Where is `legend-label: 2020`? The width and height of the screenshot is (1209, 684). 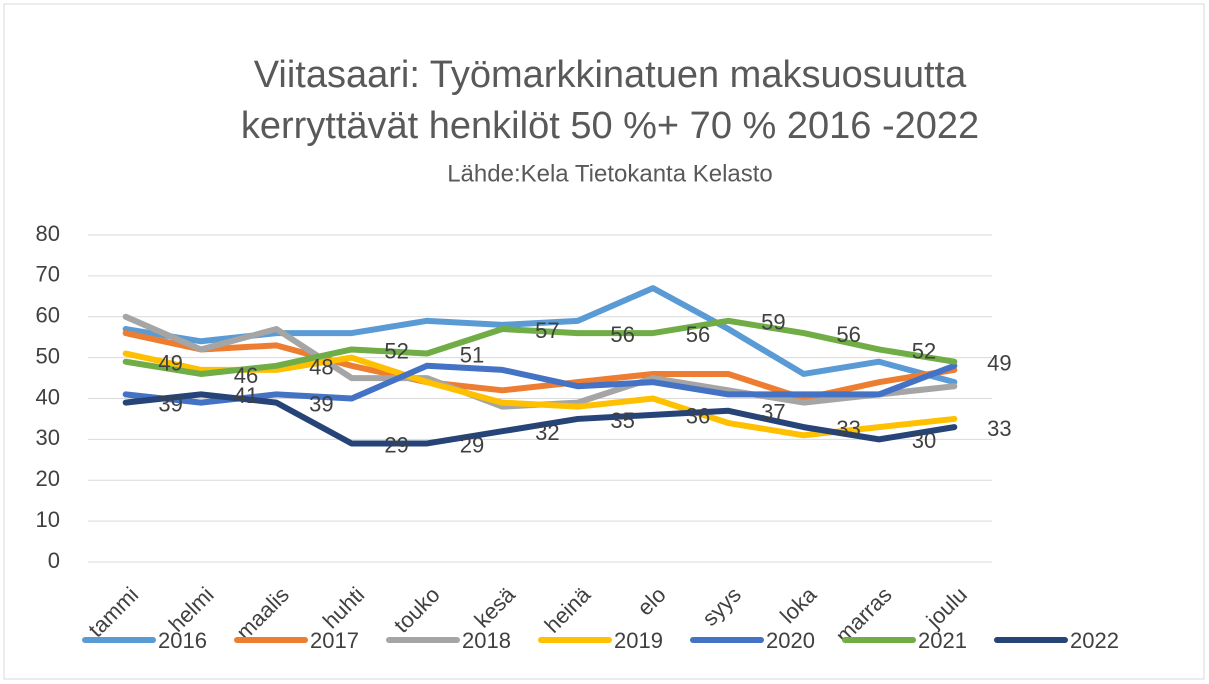
legend-label: 2020 is located at coordinates (790, 640).